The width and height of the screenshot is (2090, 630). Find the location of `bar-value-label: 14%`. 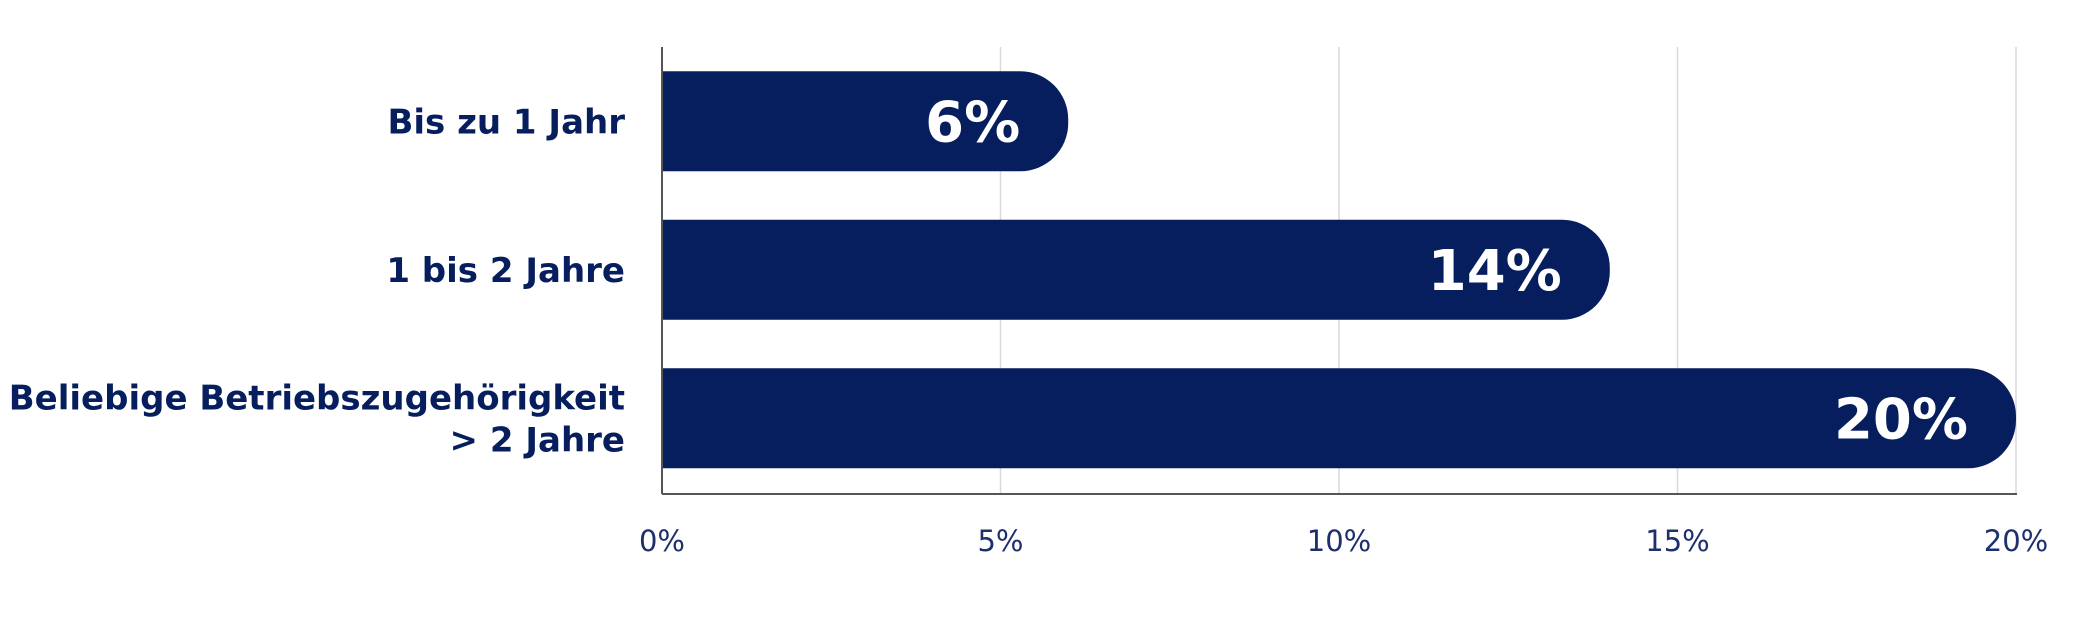

bar-value-label: 14% is located at coordinates (1495, 271).